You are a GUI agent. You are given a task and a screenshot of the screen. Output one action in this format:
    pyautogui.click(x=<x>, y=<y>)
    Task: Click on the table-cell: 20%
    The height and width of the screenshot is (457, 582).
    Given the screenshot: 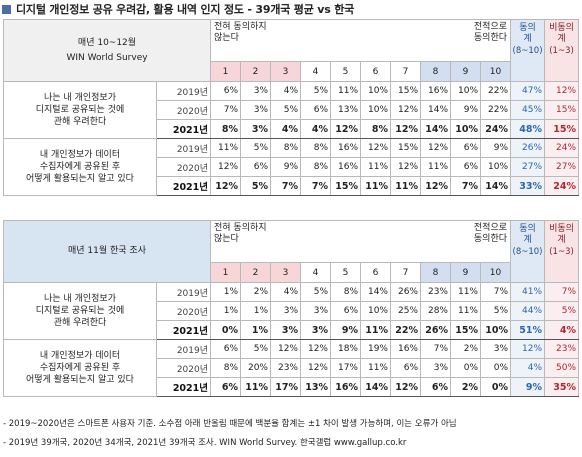 What is the action you would take?
    pyautogui.click(x=255, y=368)
    